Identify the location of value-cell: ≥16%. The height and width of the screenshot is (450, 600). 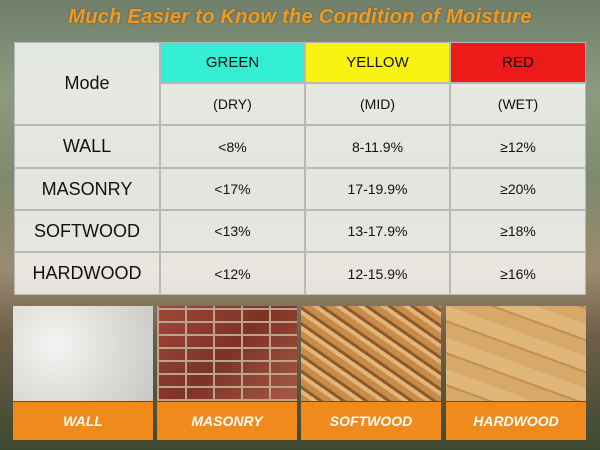
(518, 273).